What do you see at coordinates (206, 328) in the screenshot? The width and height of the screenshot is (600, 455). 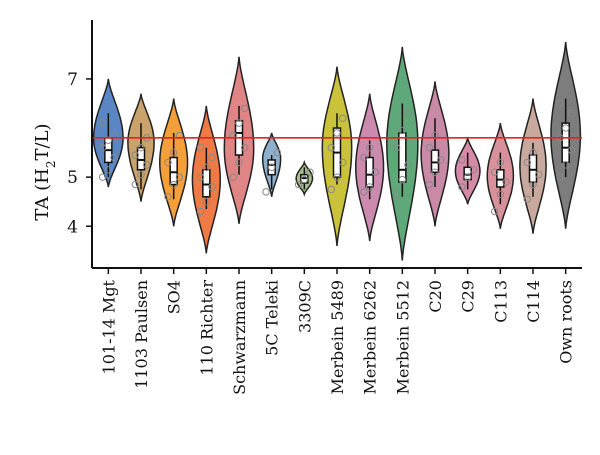 I see `x-category-label: 110 Richter` at bounding box center [206, 328].